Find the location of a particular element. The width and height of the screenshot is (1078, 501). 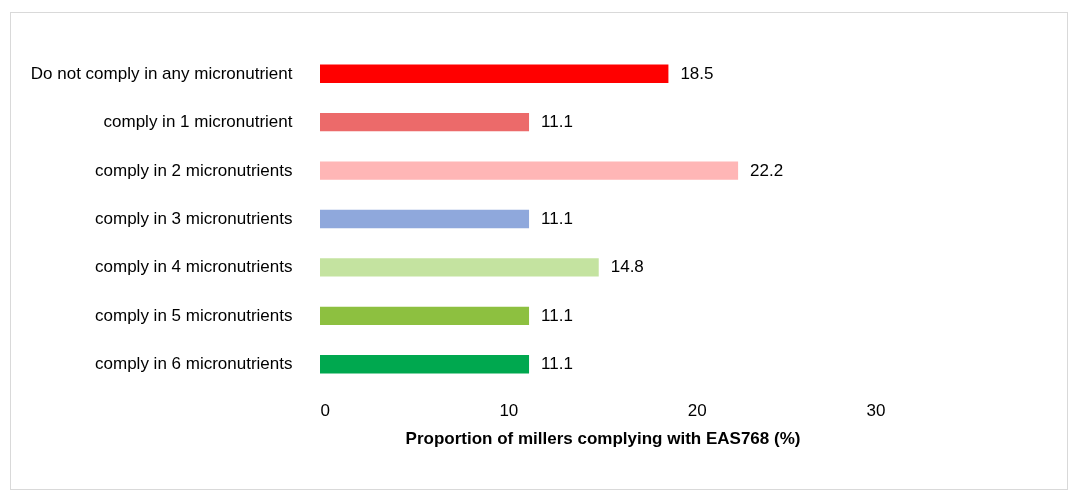

y-tick-label: comply in 6 micronutrients is located at coordinates (194, 364).